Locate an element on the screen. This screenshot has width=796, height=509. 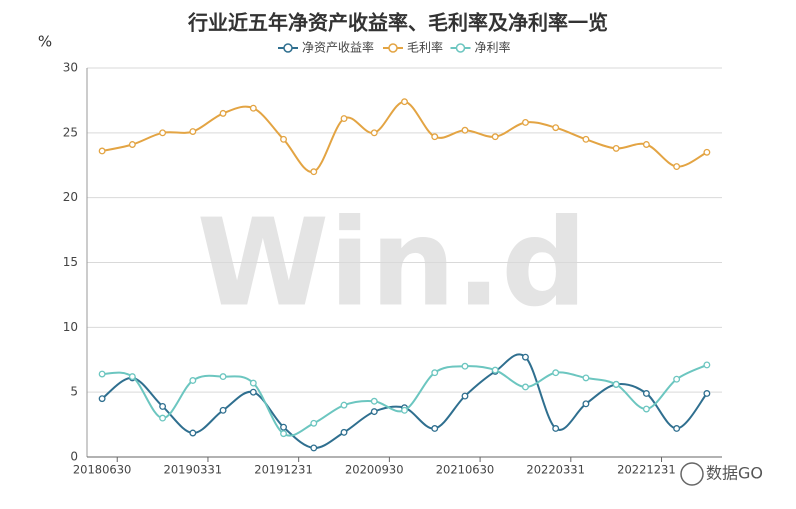
x-tick-label: 20190331 is located at coordinates (193, 470).